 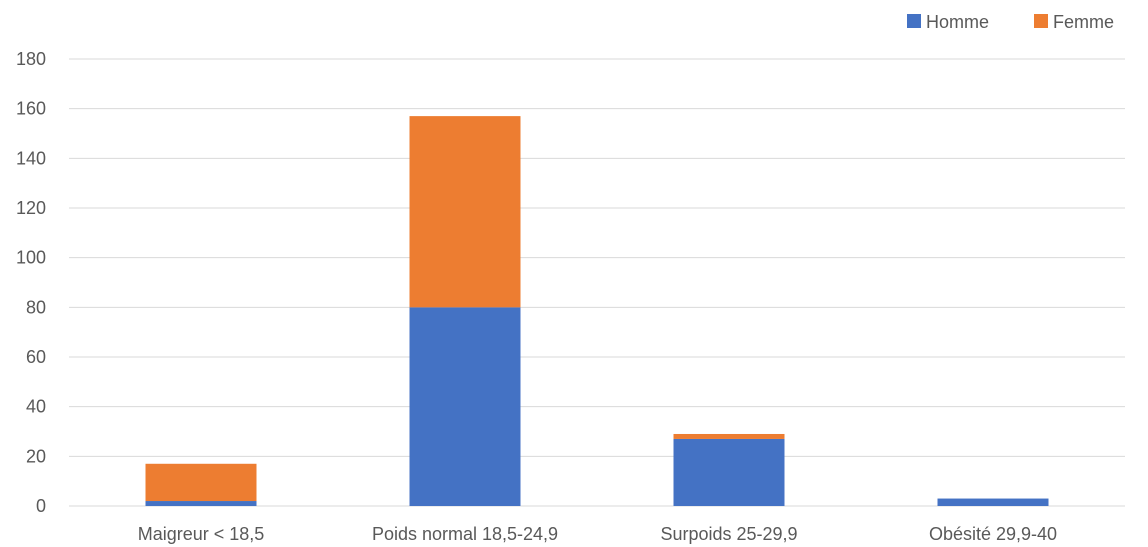 What do you see at coordinates (36, 456) in the screenshot?
I see `y-tick-label: 20` at bounding box center [36, 456].